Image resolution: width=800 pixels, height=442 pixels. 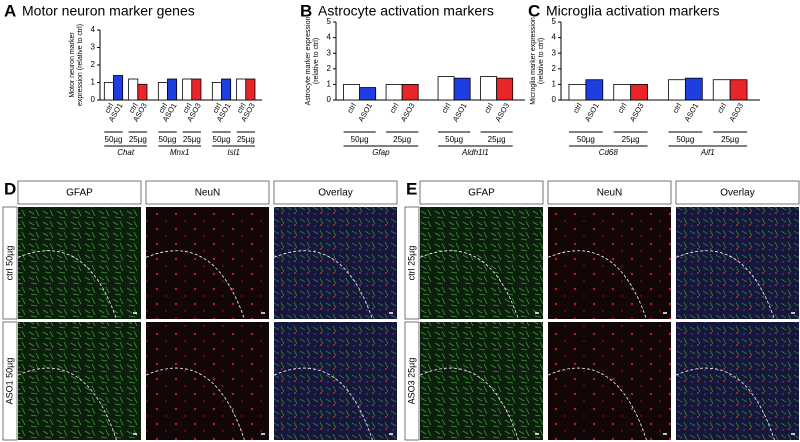 I want to click on column-header: GFAP, so click(x=79, y=193).